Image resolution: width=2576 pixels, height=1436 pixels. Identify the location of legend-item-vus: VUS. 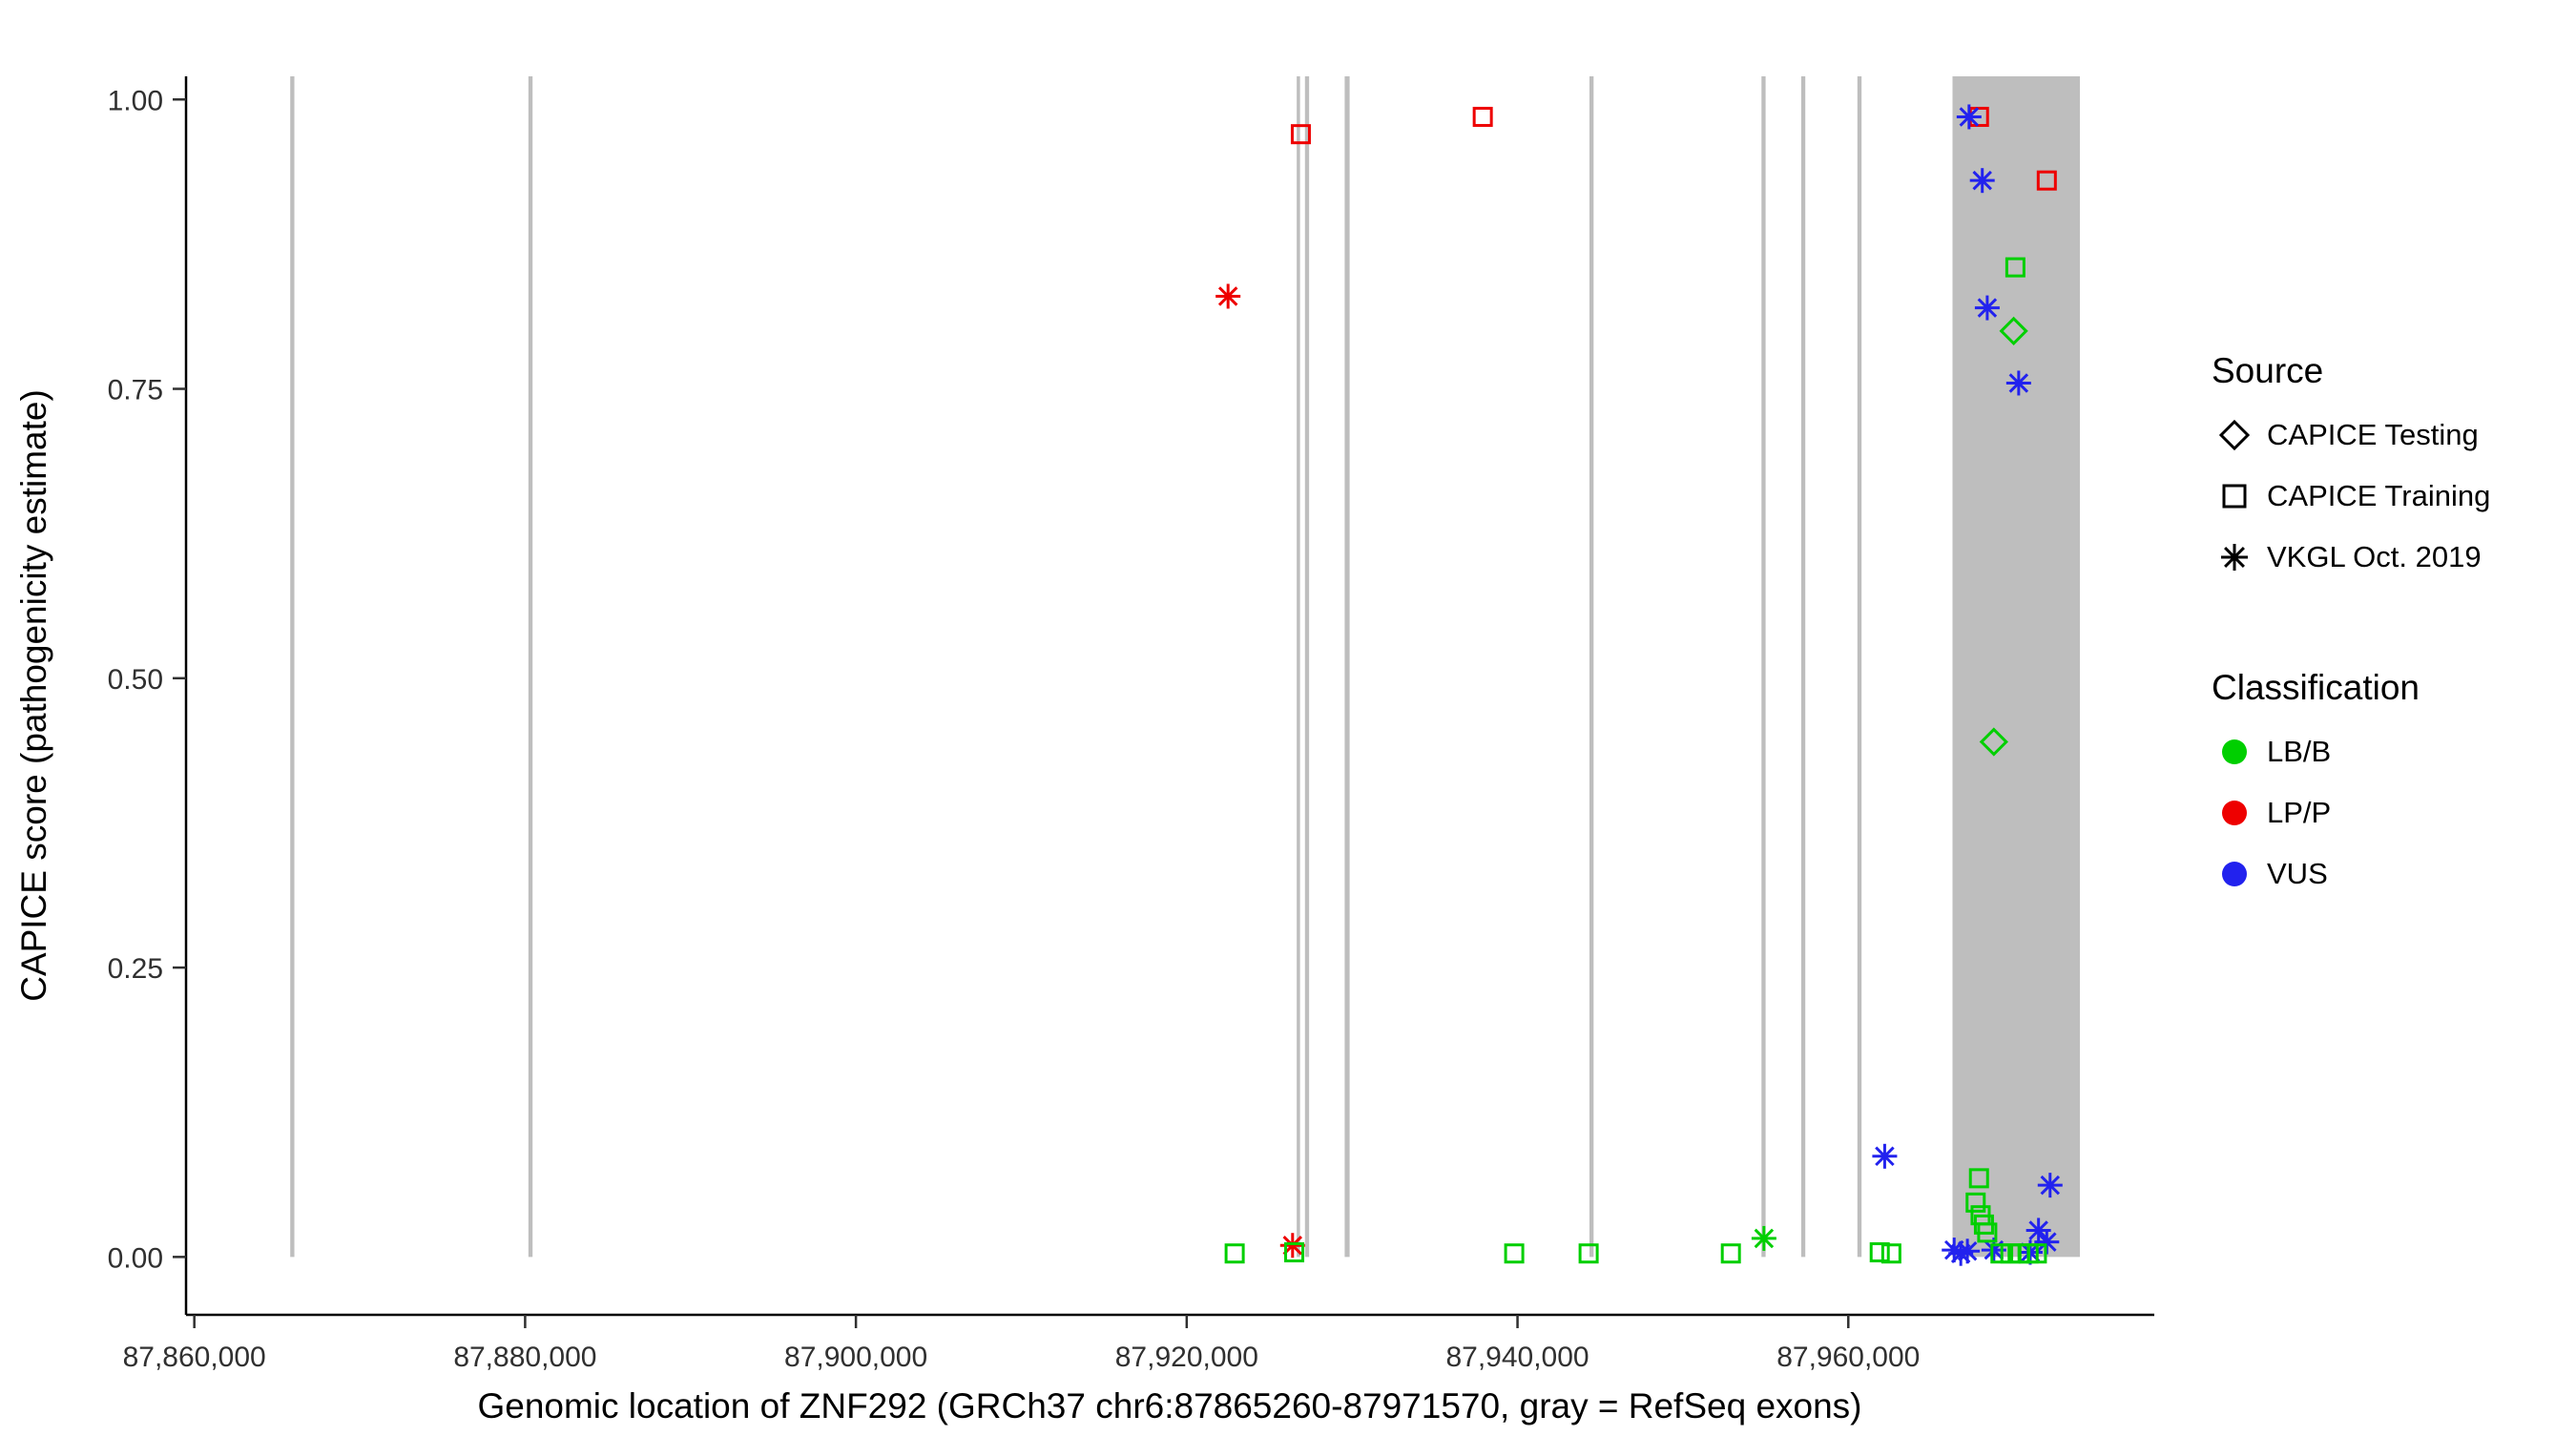
(2351, 874).